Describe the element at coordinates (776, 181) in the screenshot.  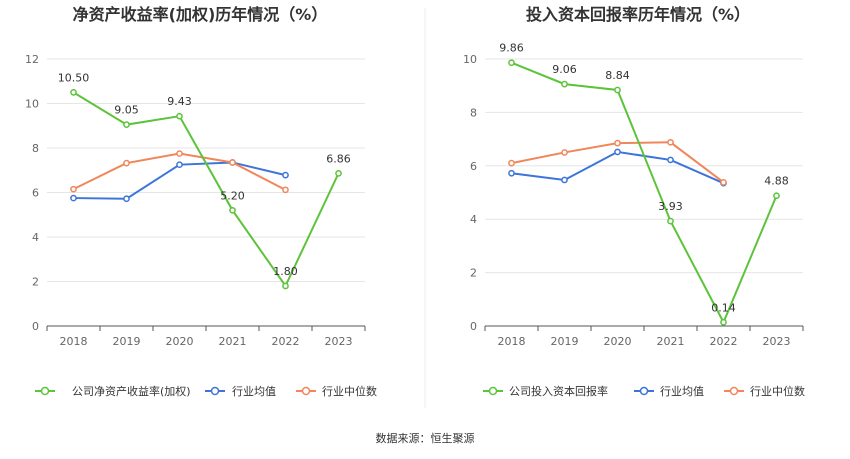
I see `data-label: 4.88` at that location.